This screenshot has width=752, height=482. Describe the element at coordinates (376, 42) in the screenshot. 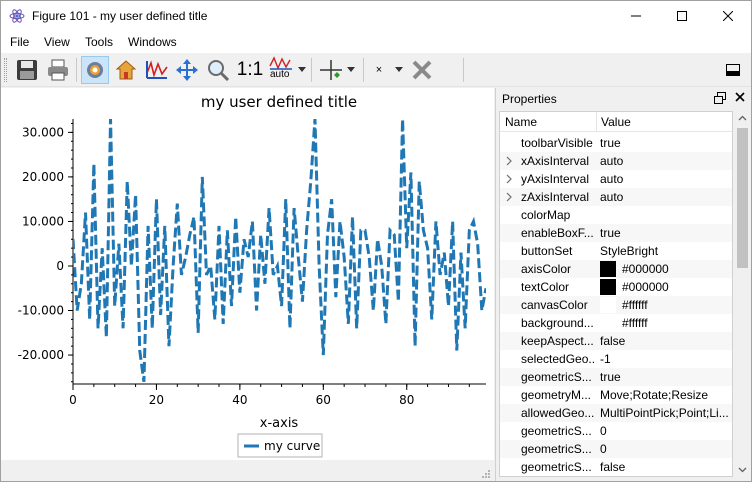

I see `menu-bar: File View Tools Windows` at that location.